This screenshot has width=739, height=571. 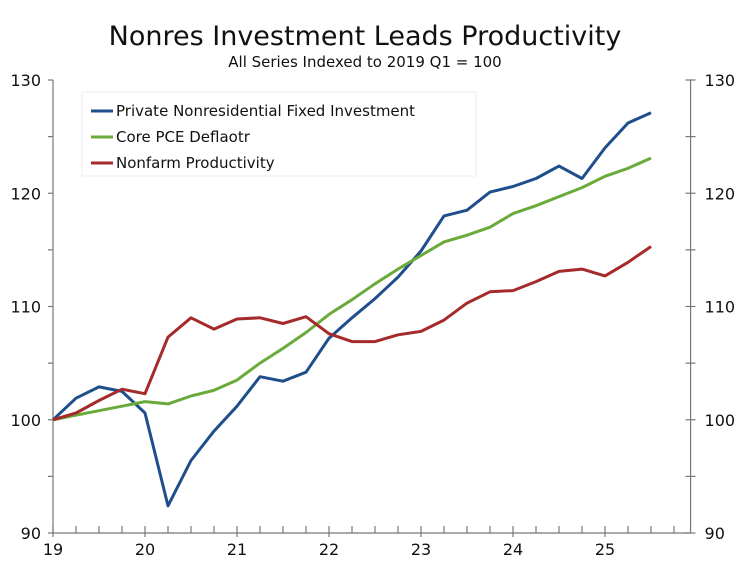 What do you see at coordinates (183, 137) in the screenshot?
I see `legend-label: Core PCE Deflaotr` at bounding box center [183, 137].